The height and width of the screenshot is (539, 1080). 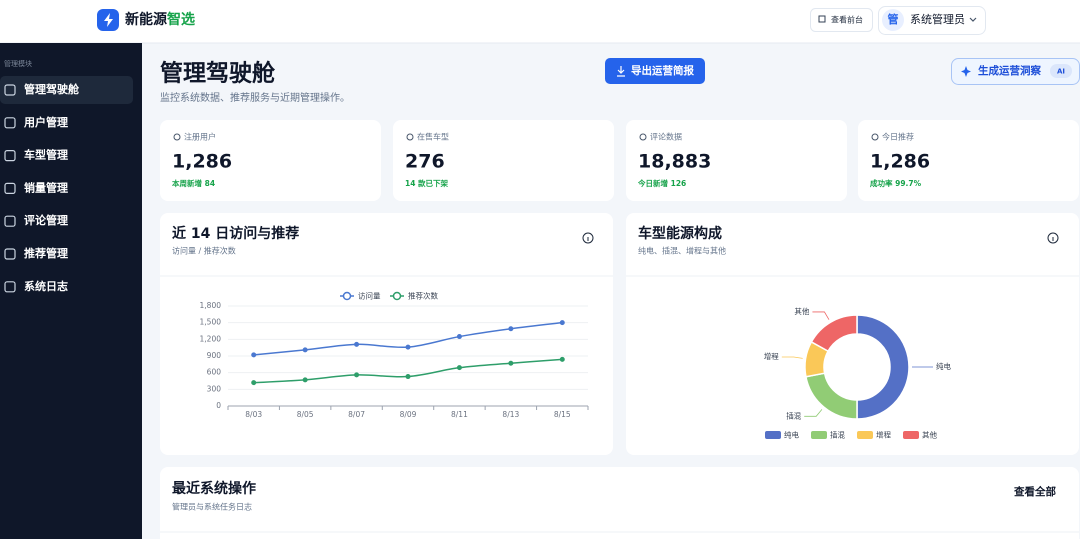 I want to click on avatar, so click(x=893, y=20).